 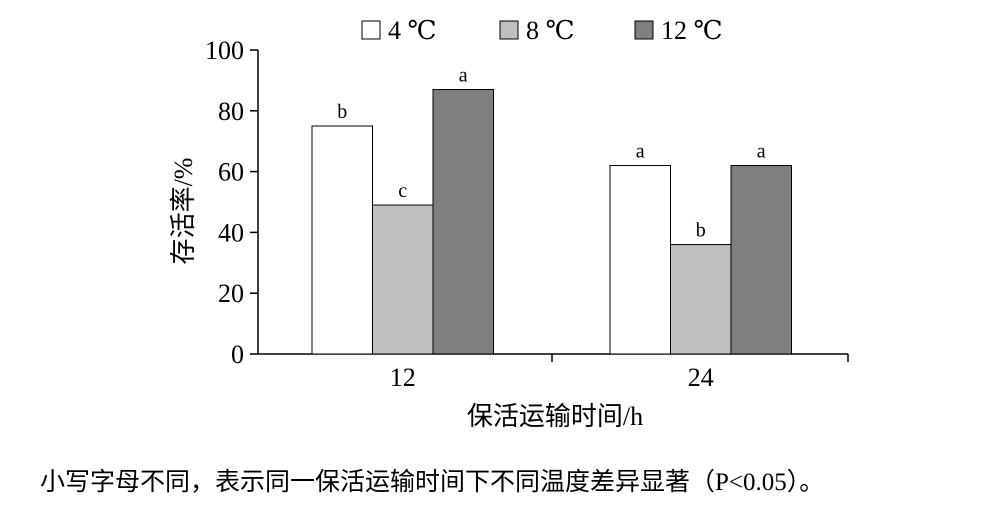 I want to click on y-tick-label: 80, so click(x=231, y=111).